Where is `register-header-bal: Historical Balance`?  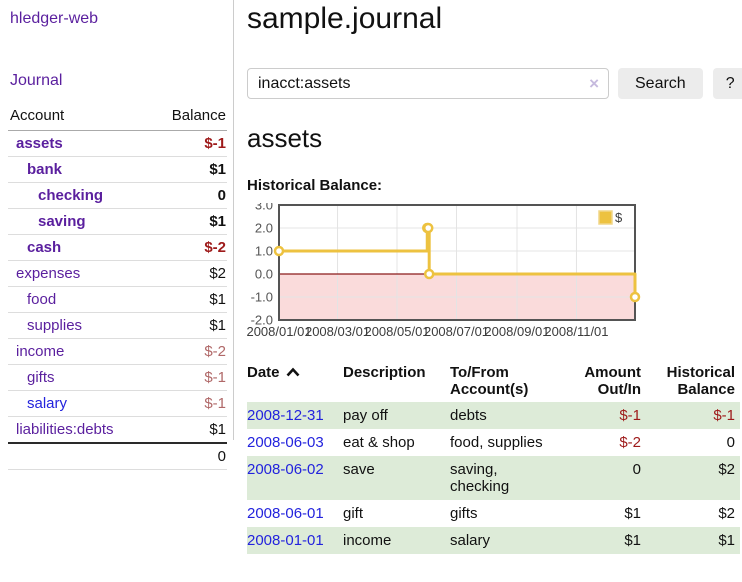
register-header-bal: Historical Balance is located at coordinates (700, 381).